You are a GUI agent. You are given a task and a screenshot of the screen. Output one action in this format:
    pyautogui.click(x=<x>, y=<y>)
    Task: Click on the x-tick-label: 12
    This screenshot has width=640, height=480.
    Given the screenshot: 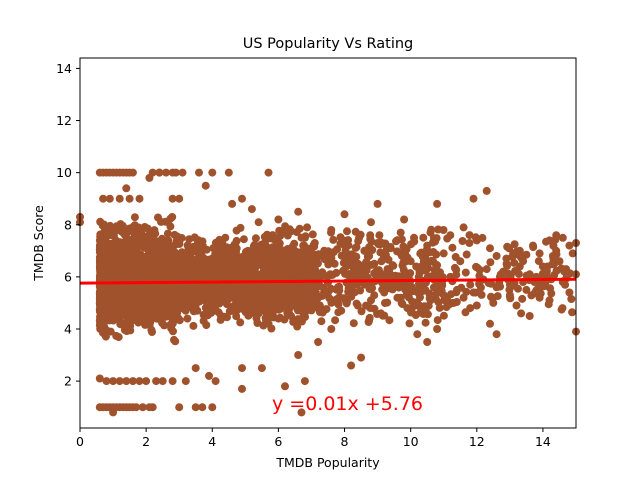 What is the action you would take?
    pyautogui.click(x=477, y=441)
    